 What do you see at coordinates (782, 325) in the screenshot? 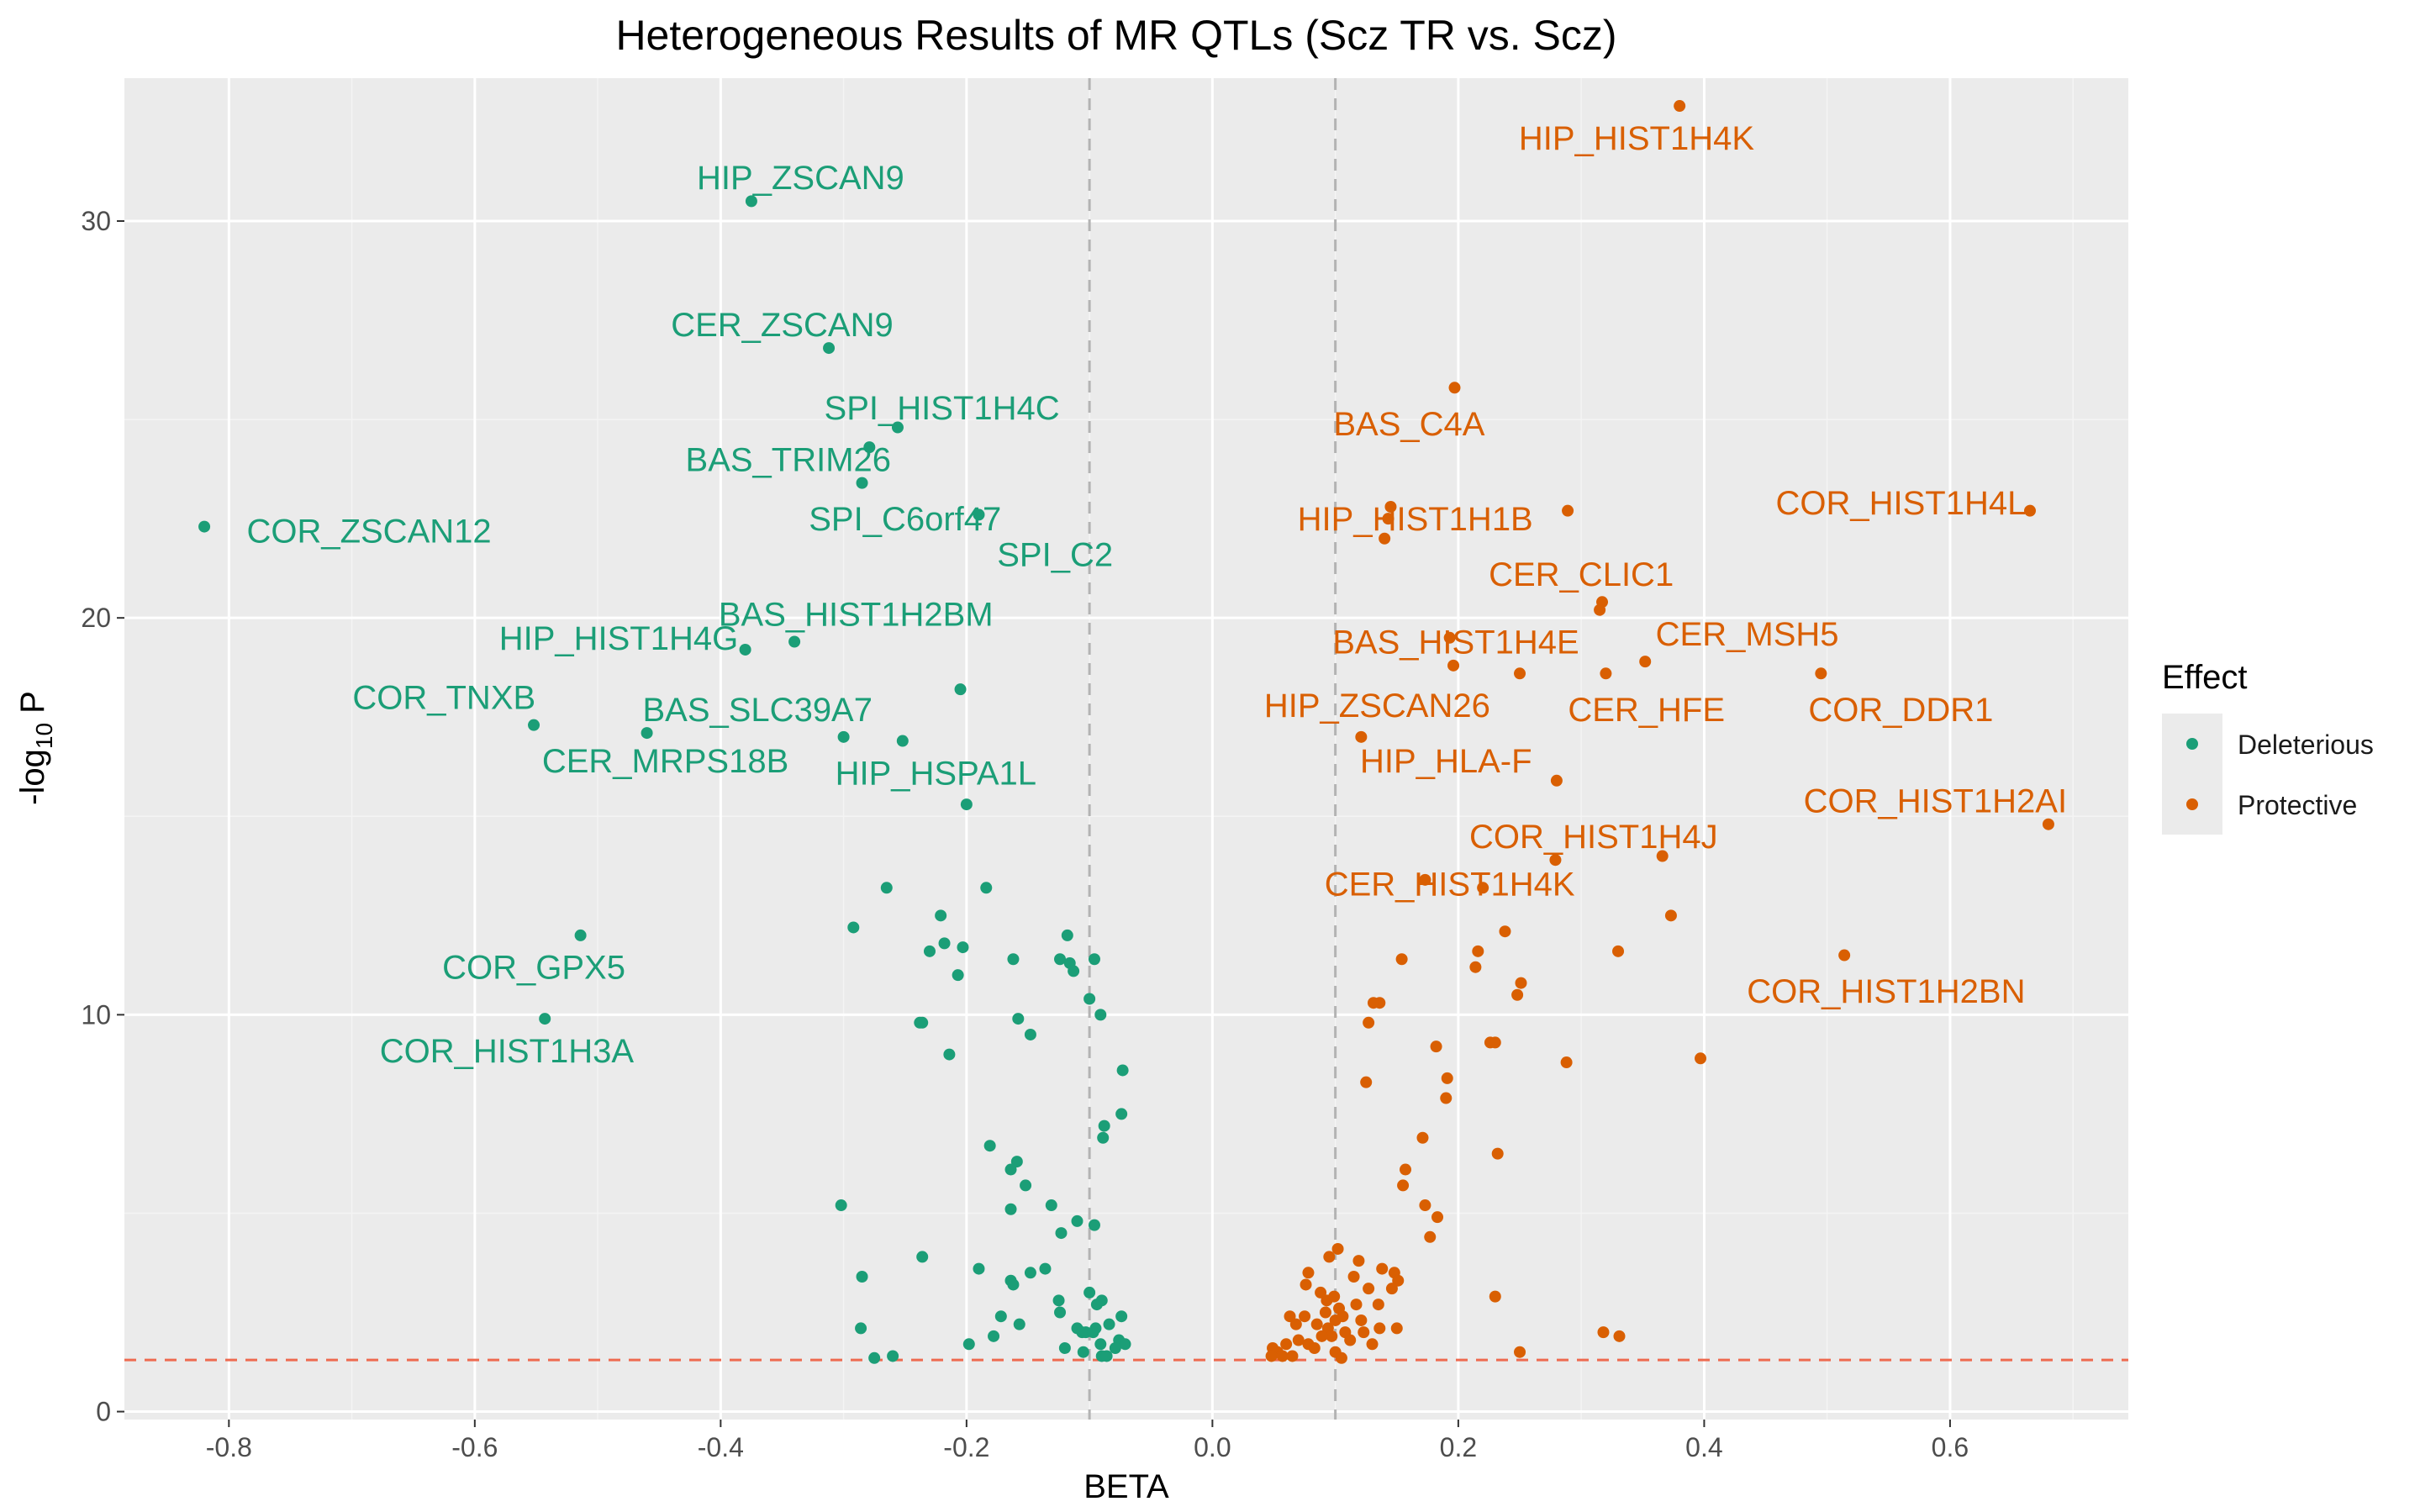
I see `point-label: CER_ZSCAN9` at bounding box center [782, 325].